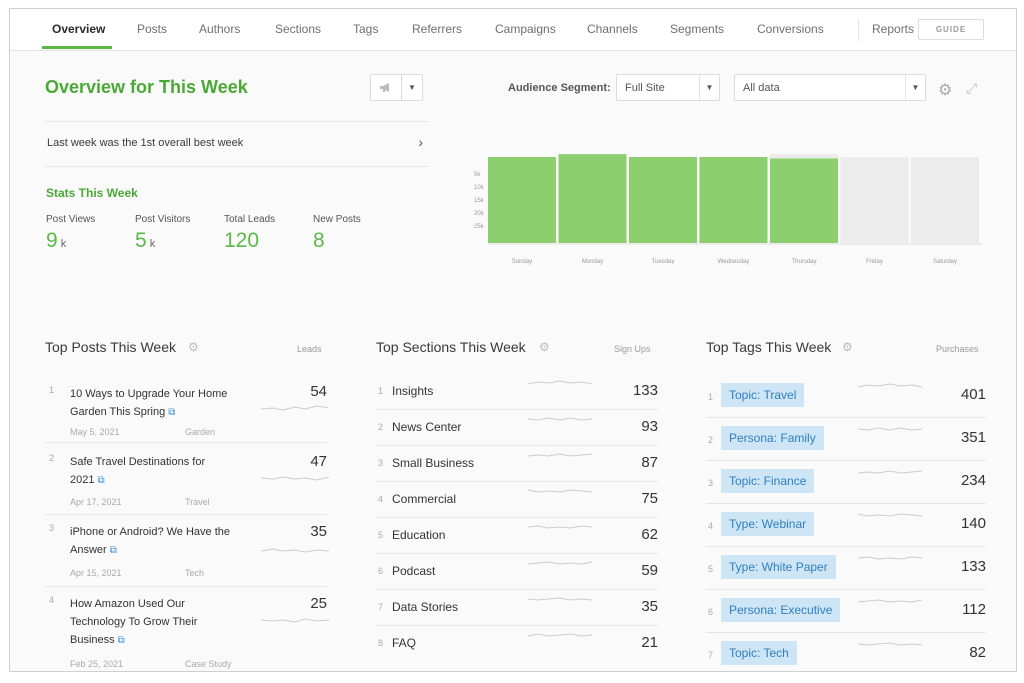 The image size is (1024, 683). Describe the element at coordinates (79, 29) in the screenshot. I see `tab-overview: Overview` at that location.